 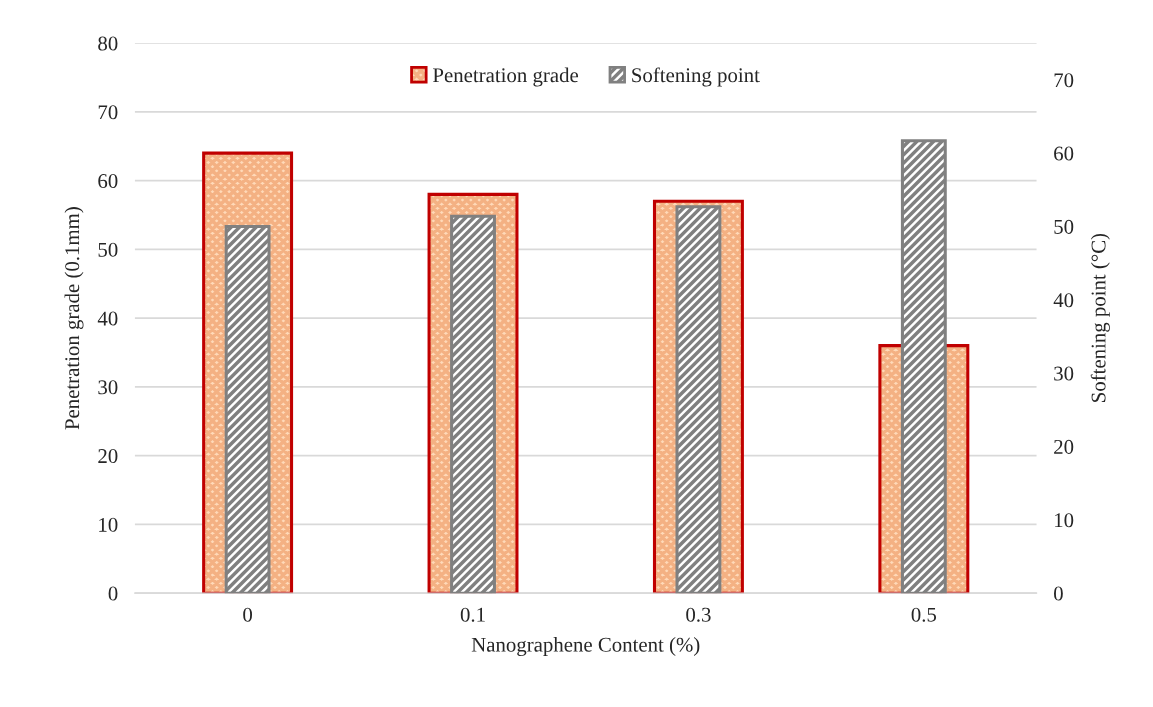 What do you see at coordinates (1064, 446) in the screenshot?
I see `y2-tick-label: 20` at bounding box center [1064, 446].